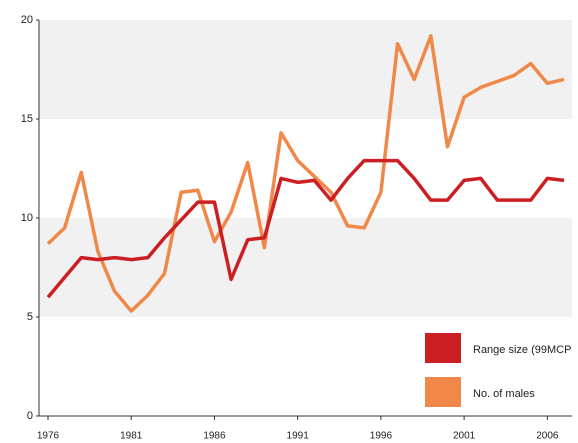 This screenshot has width=578, height=443. I want to click on x-tick-label: 2001, so click(464, 436).